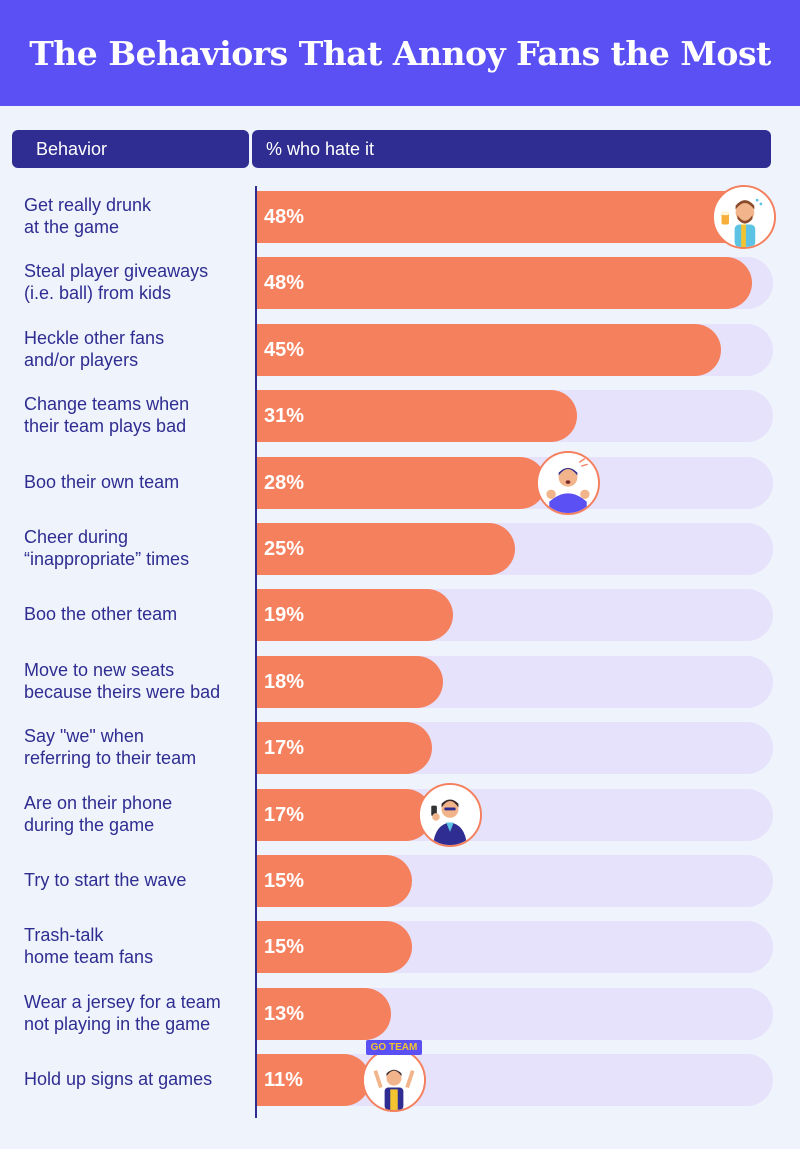 This screenshot has height=1149, width=800. What do you see at coordinates (130, 149) in the screenshot?
I see `behavior-column-header: Behavior` at bounding box center [130, 149].